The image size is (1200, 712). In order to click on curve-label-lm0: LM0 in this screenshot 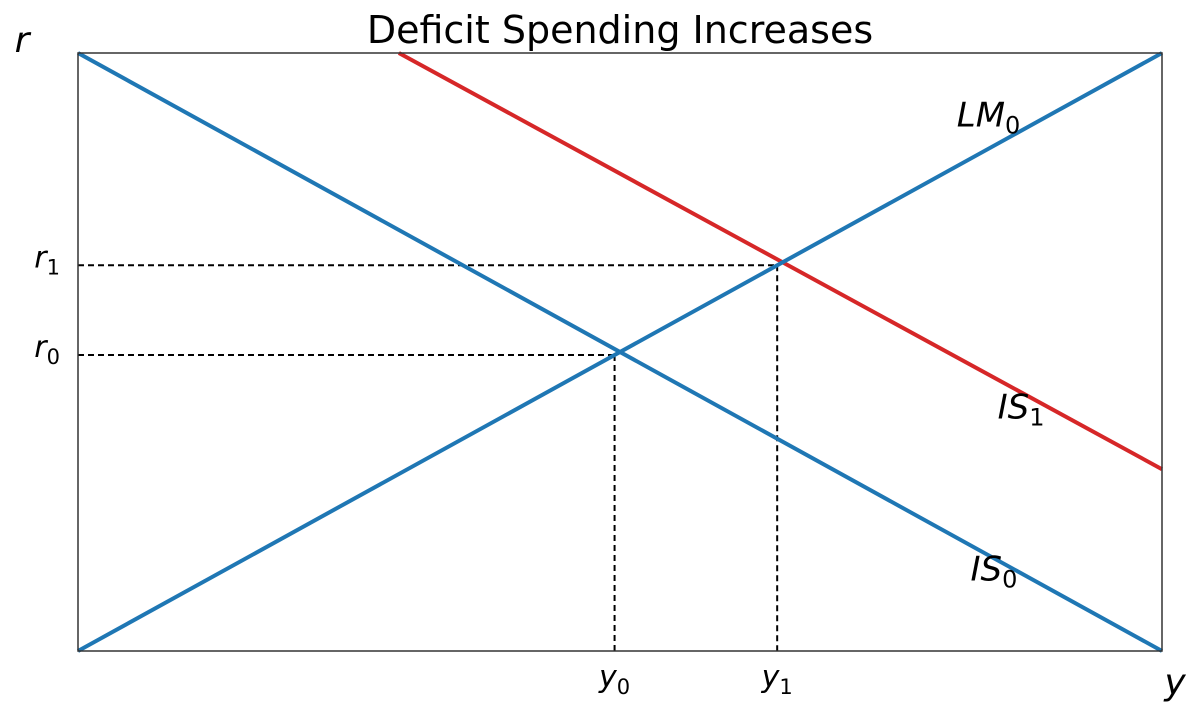, I will do `click(989, 118)`.